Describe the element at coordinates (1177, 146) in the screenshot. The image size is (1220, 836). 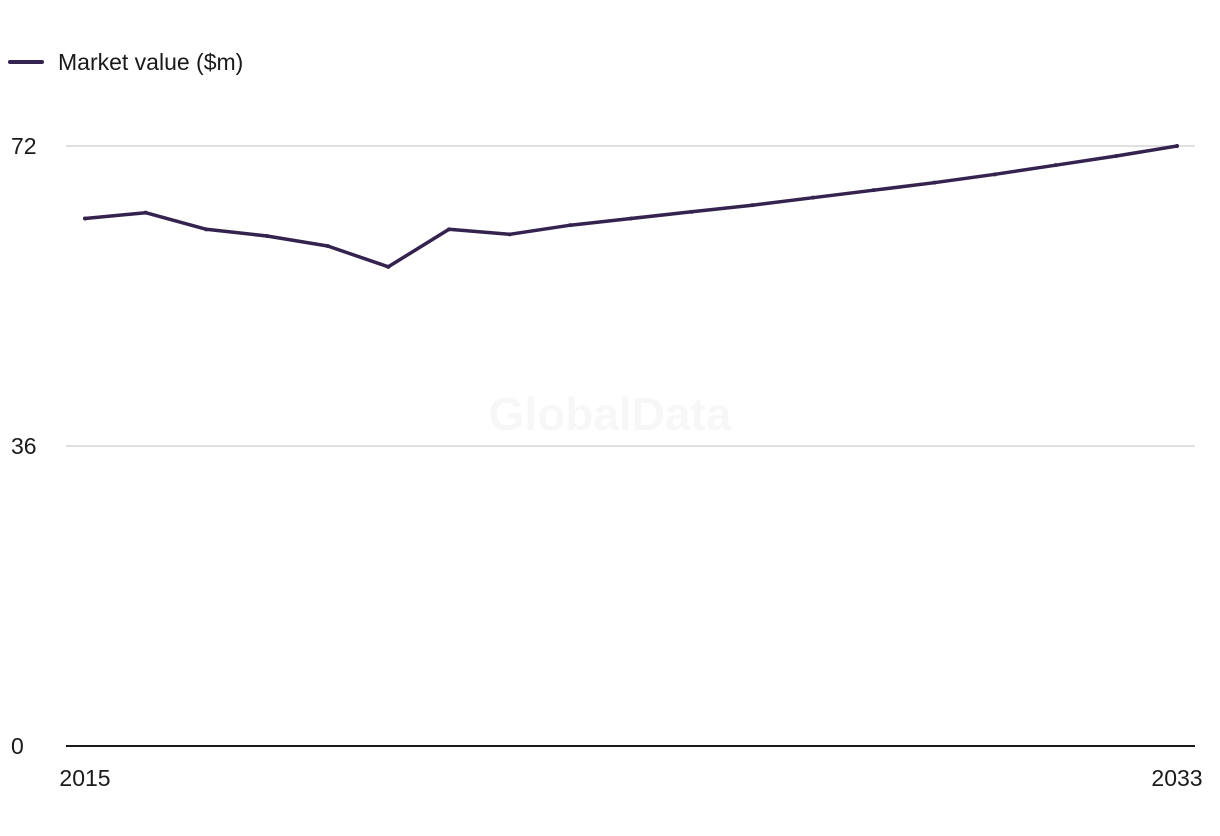
I see `data-point-2033` at that location.